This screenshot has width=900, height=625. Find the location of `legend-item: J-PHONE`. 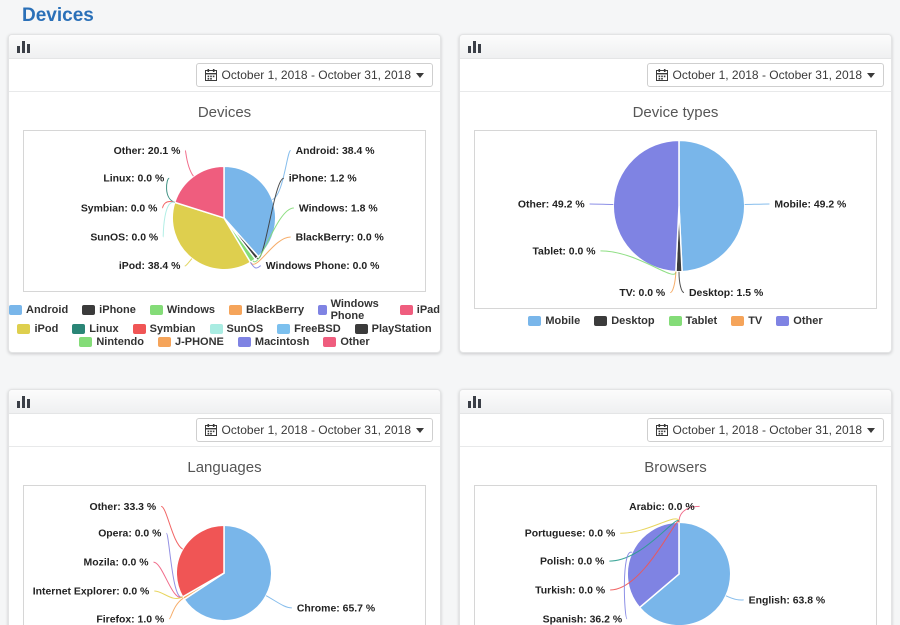

legend-item: J-PHONE is located at coordinates (191, 342).